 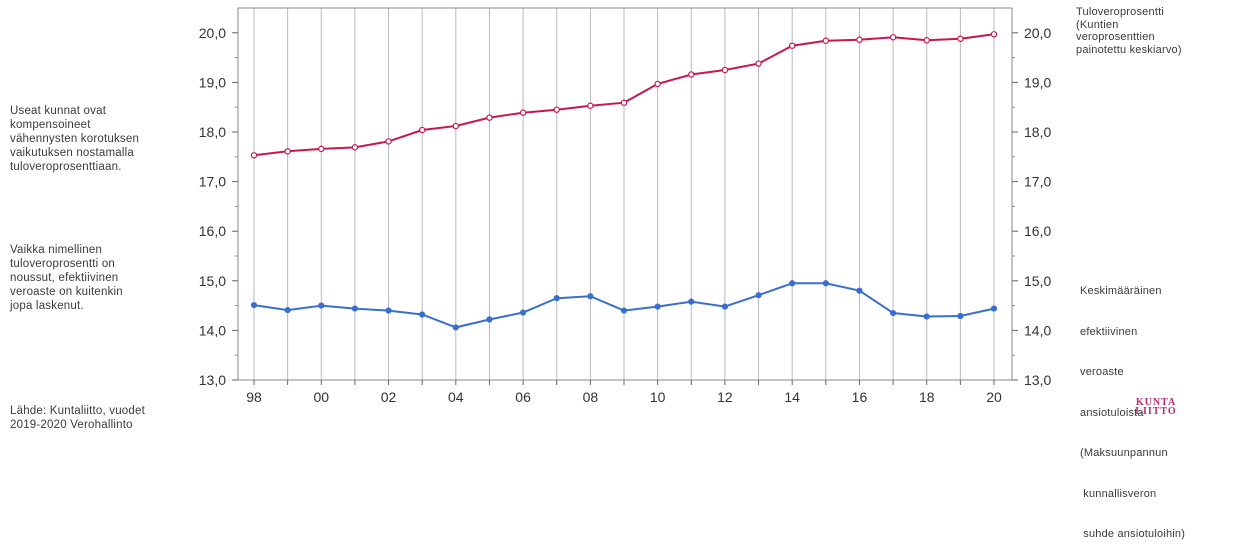 What do you see at coordinates (792, 397) in the screenshot?
I see `x-tick-label: 14` at bounding box center [792, 397].